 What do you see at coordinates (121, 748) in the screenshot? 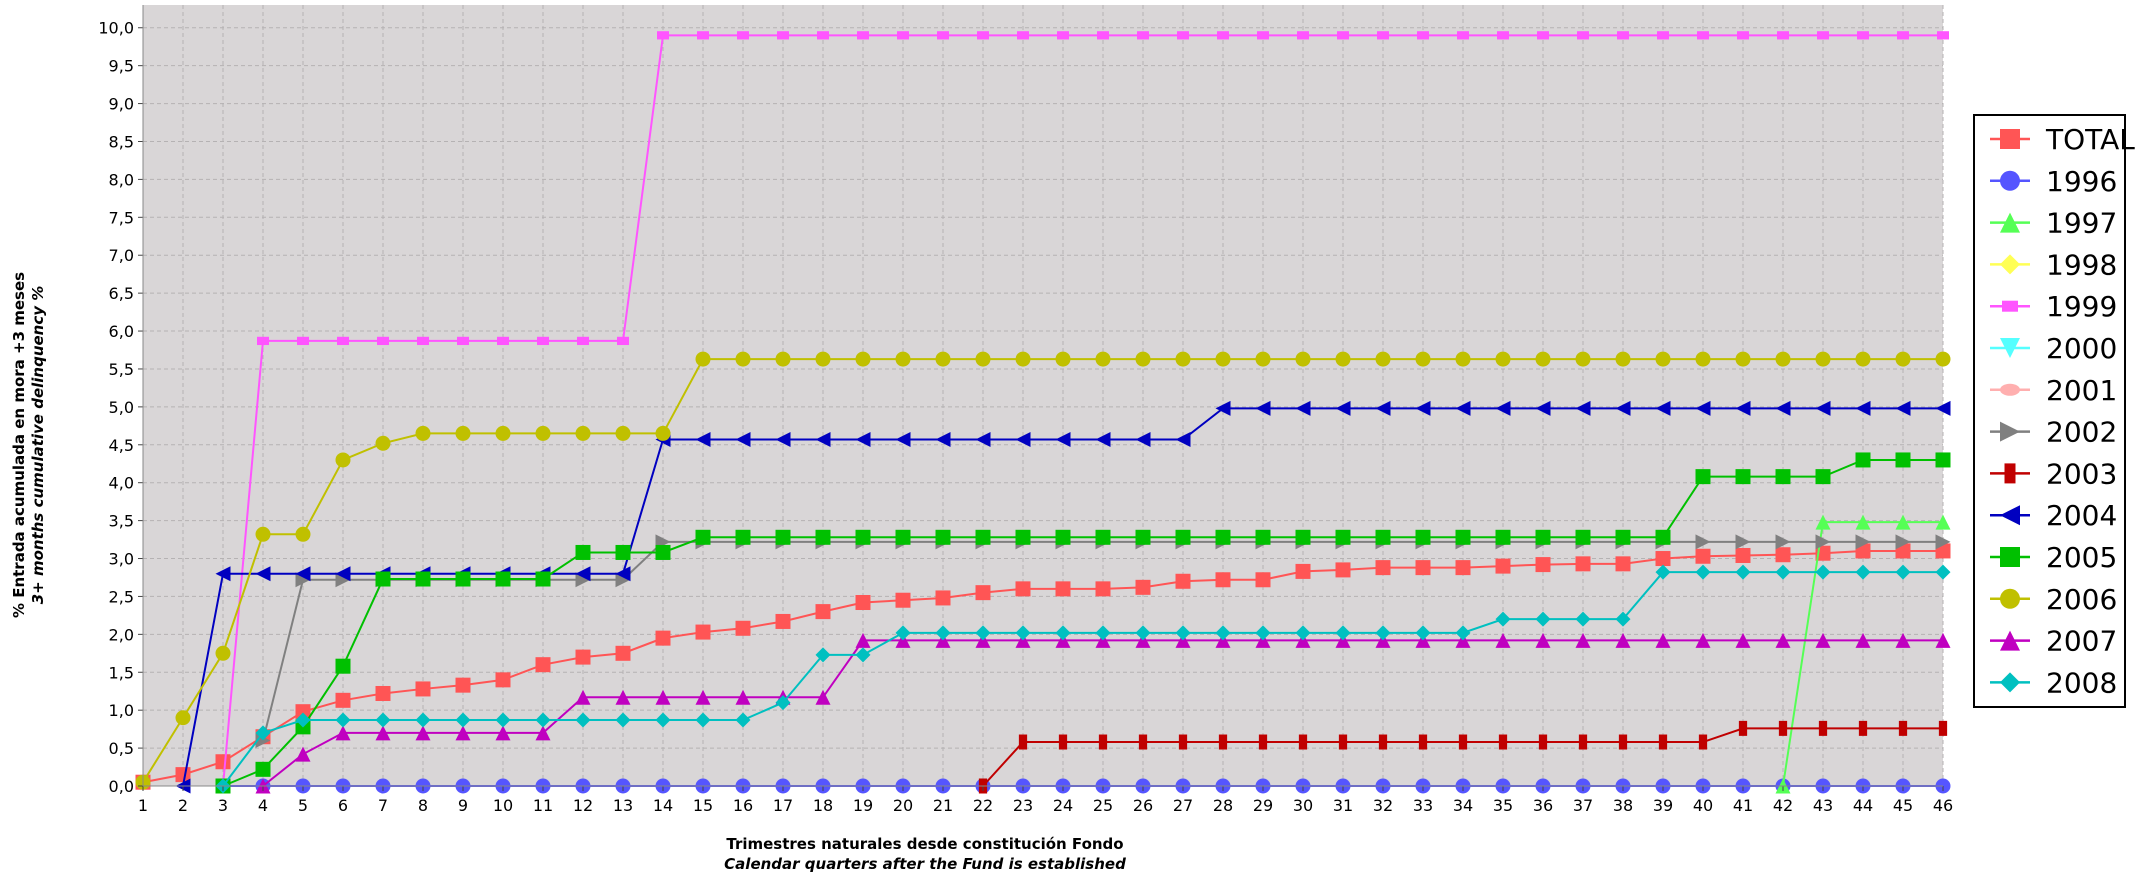
I see `y-tick-label: 0,5` at bounding box center [121, 748].